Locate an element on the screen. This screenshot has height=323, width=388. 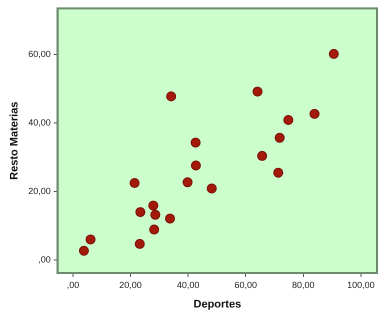
y-tick-label: 40,00 is located at coordinates (39, 123).